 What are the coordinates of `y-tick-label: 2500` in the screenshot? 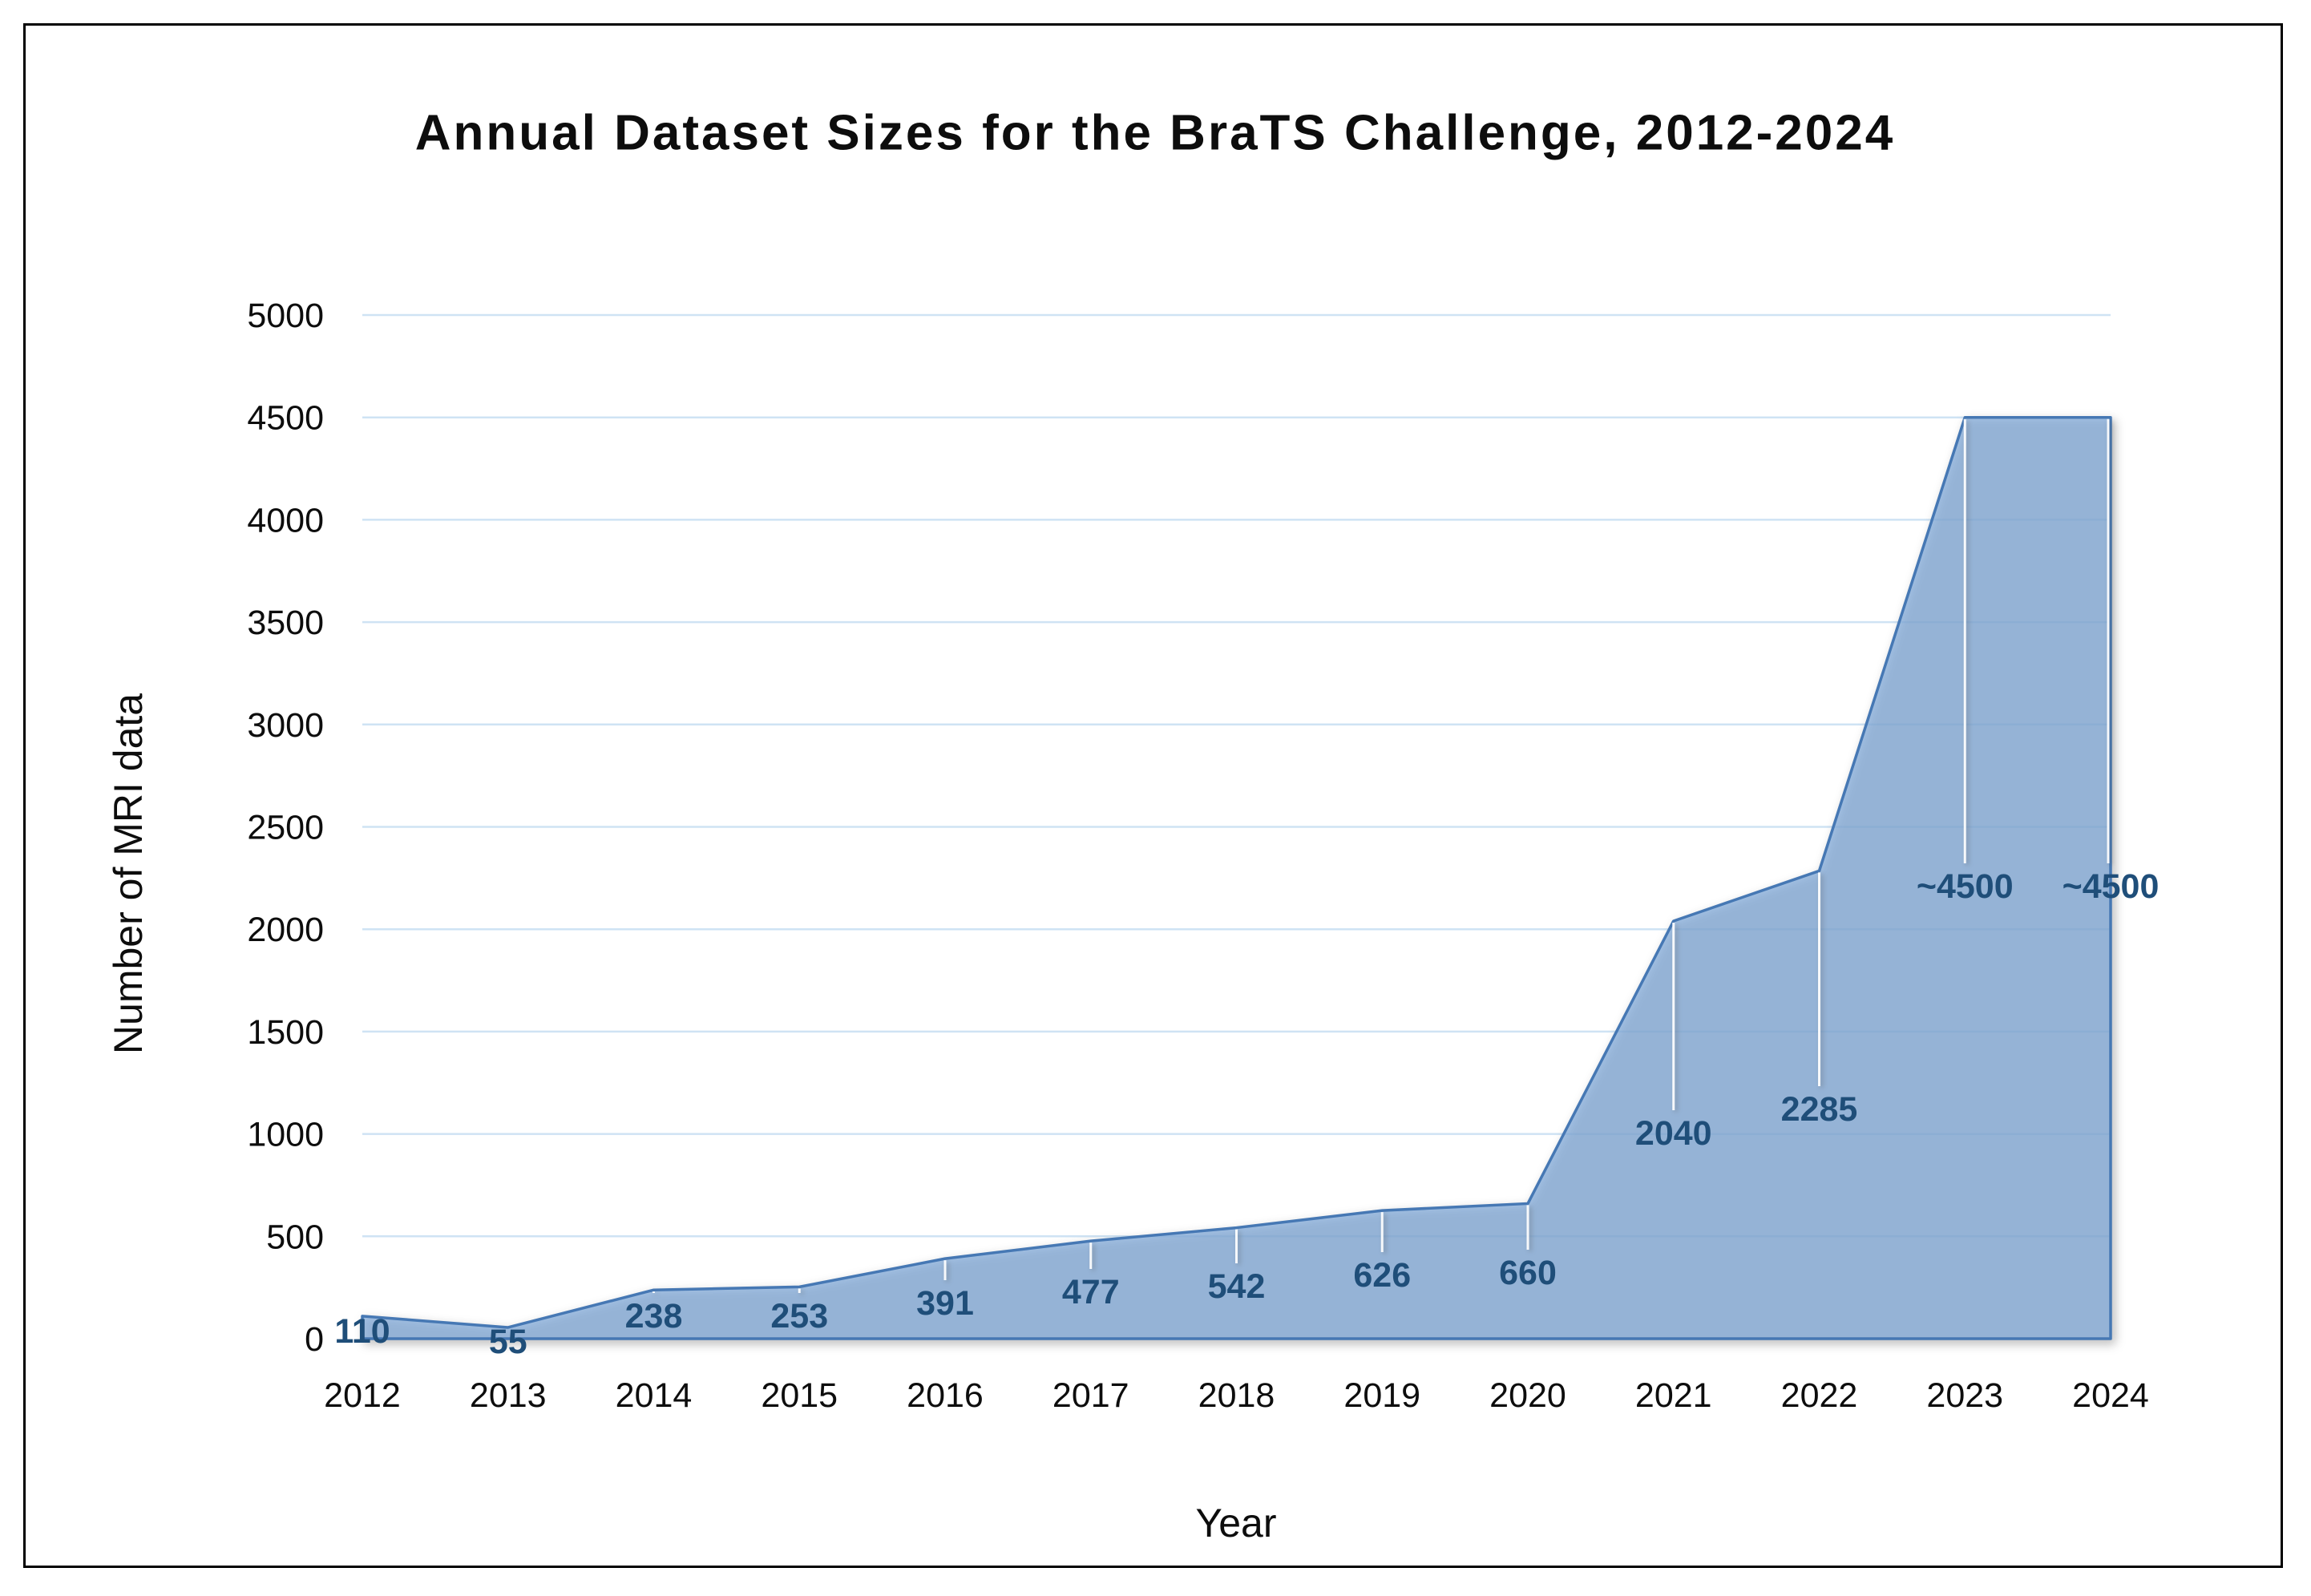 It's located at (286, 828).